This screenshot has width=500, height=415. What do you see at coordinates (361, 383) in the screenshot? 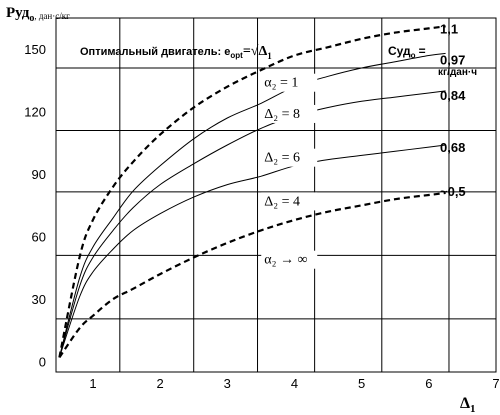
I see `x-tick-label: 5` at bounding box center [361, 383].